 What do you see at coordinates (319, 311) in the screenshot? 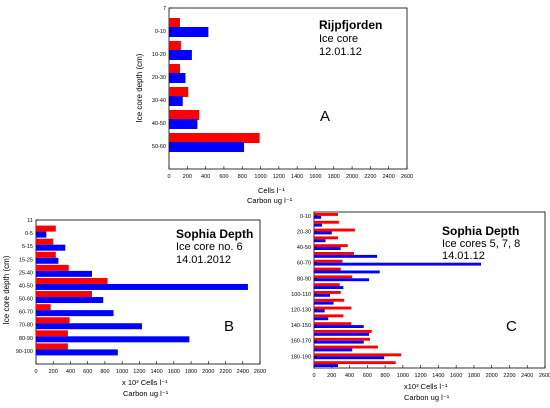
I see `bar-120-130-blue` at bounding box center [319, 311].